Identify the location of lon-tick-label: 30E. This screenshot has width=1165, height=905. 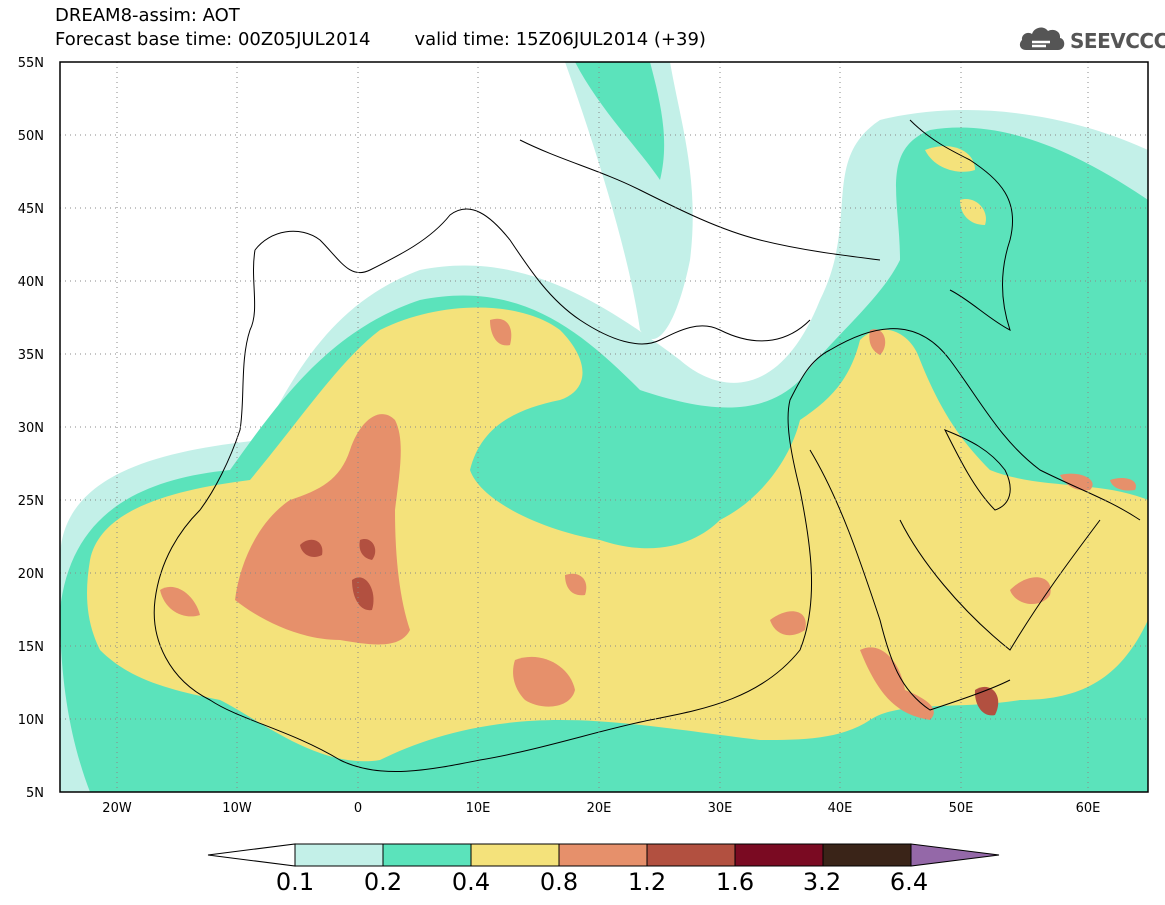
(720, 808).